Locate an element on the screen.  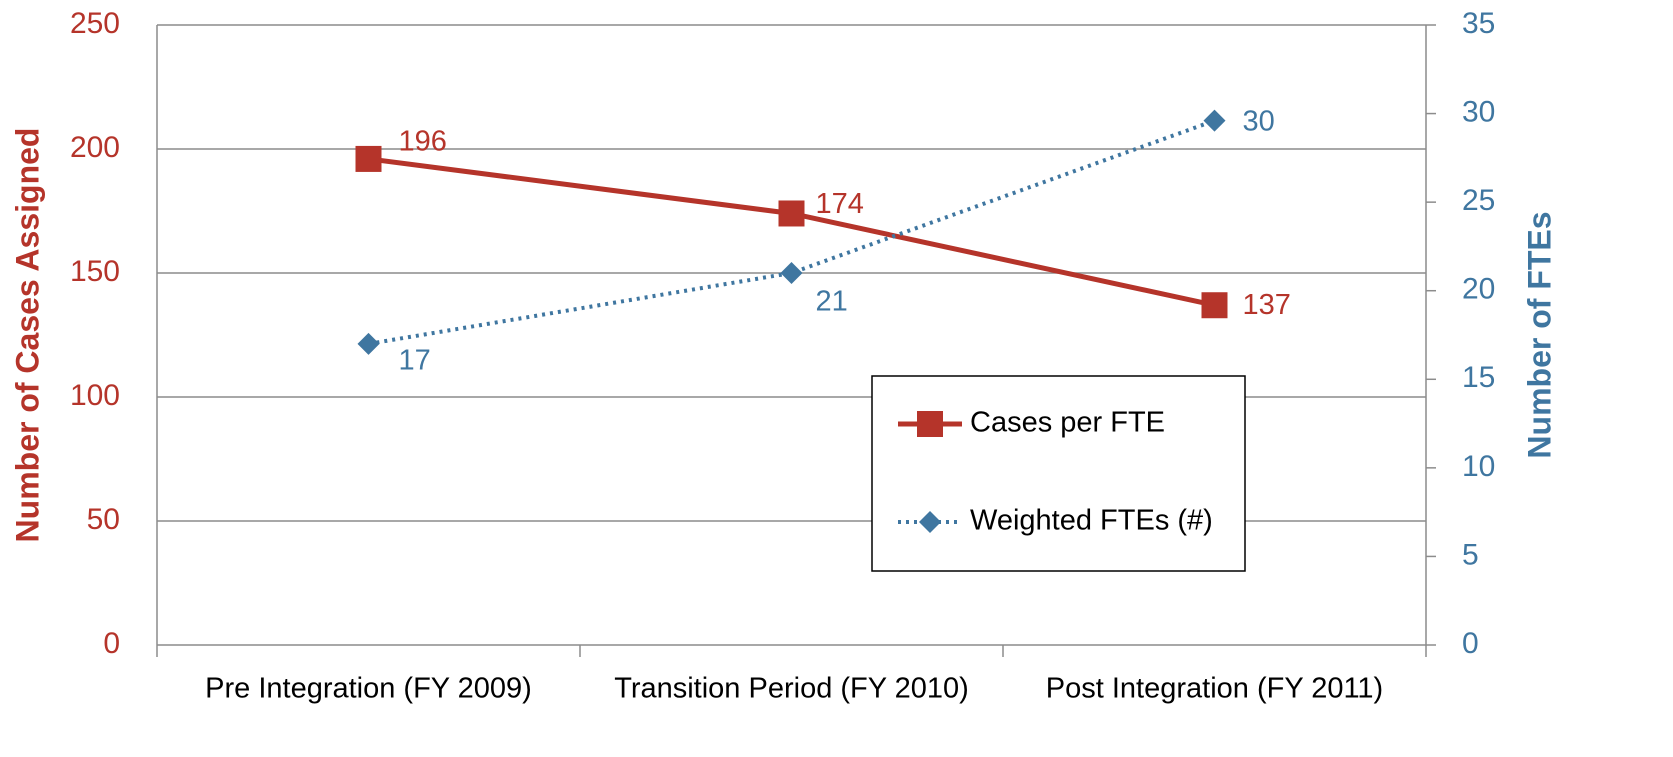
x-tick-label: Transition Period (FY 2010) is located at coordinates (791, 689).